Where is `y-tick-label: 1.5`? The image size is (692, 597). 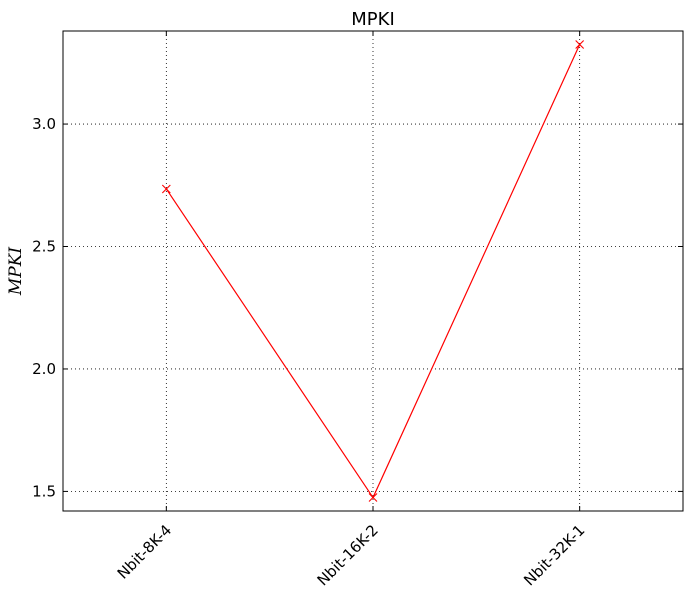
y-tick-label: 1.5 is located at coordinates (44, 491).